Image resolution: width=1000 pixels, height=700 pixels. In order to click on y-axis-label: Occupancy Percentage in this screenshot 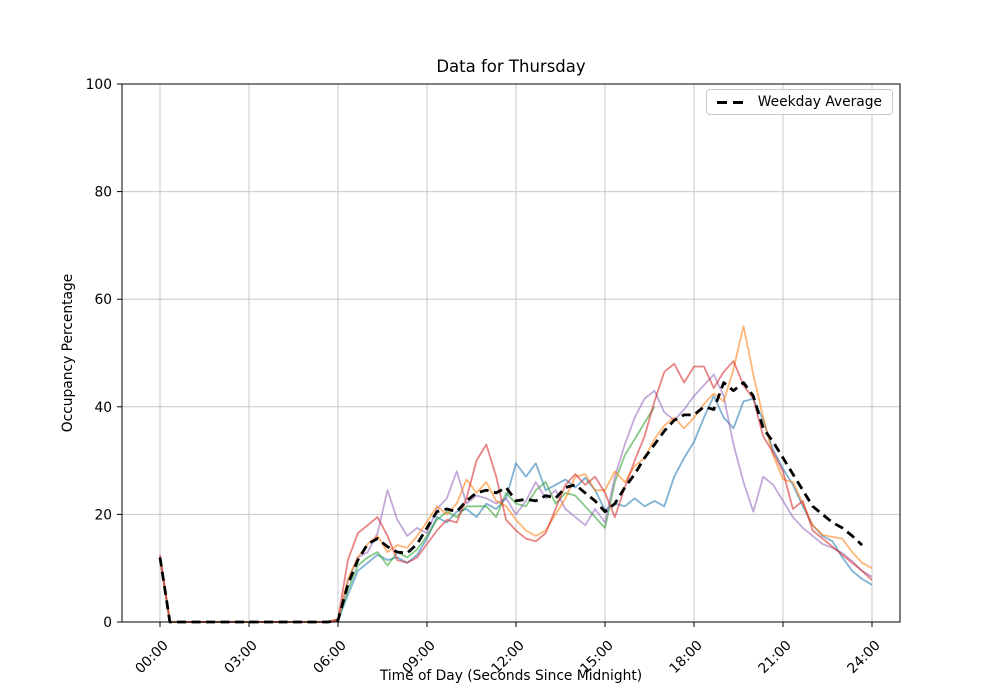, I will do `click(68, 353)`.